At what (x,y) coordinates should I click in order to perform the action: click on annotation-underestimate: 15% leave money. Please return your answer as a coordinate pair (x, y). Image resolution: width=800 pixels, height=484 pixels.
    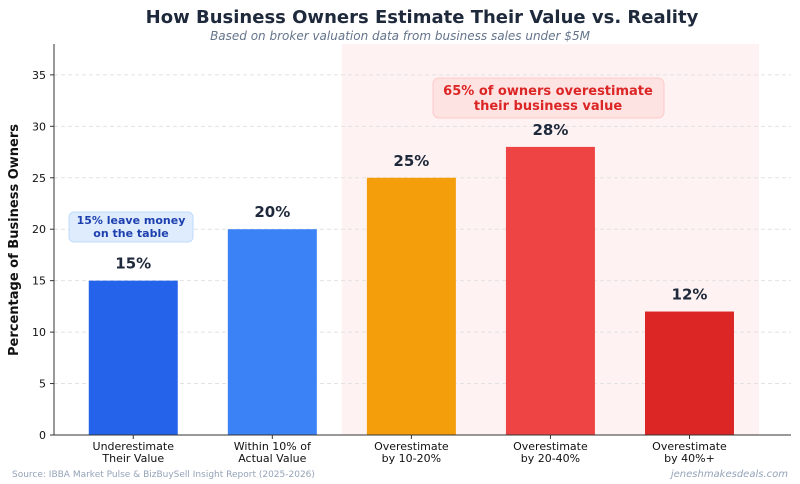
    Looking at the image, I should click on (131, 220).